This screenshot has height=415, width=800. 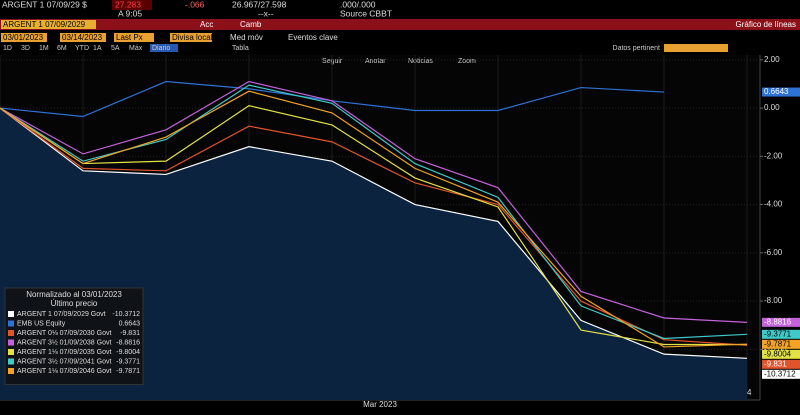 I want to click on legend-label: ARGENT 1⅛ 07/09/2035 Govt, so click(x=64, y=352).